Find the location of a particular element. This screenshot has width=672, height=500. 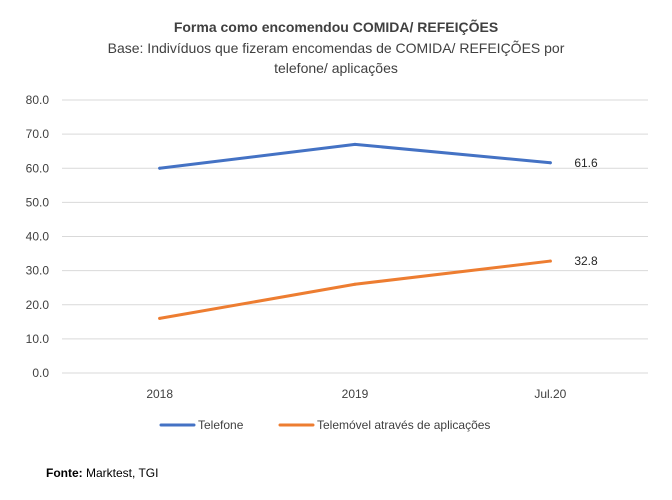

source-note: Fonte: Marktest, TGI is located at coordinates (102, 473).